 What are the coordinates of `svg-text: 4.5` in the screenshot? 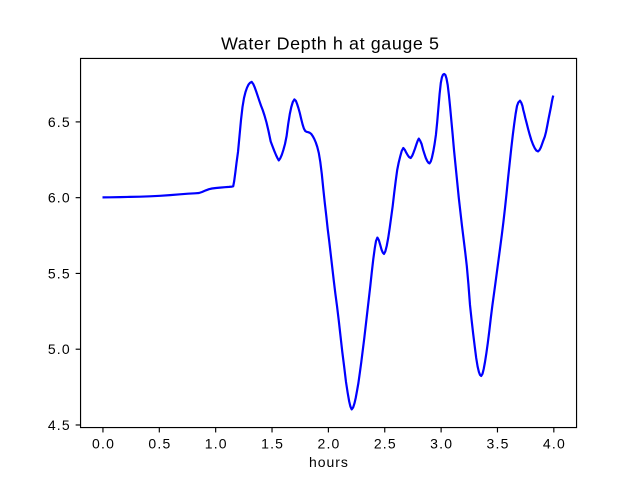 It's located at (59, 425).